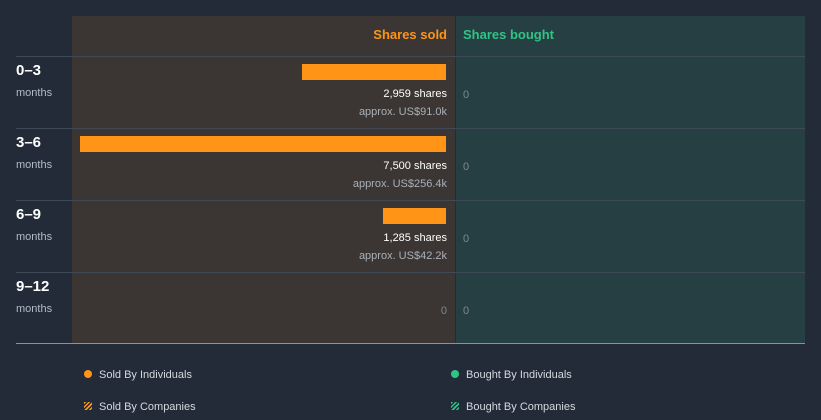  What do you see at coordinates (29, 142) in the screenshot?
I see `period-label: 3–6` at bounding box center [29, 142].